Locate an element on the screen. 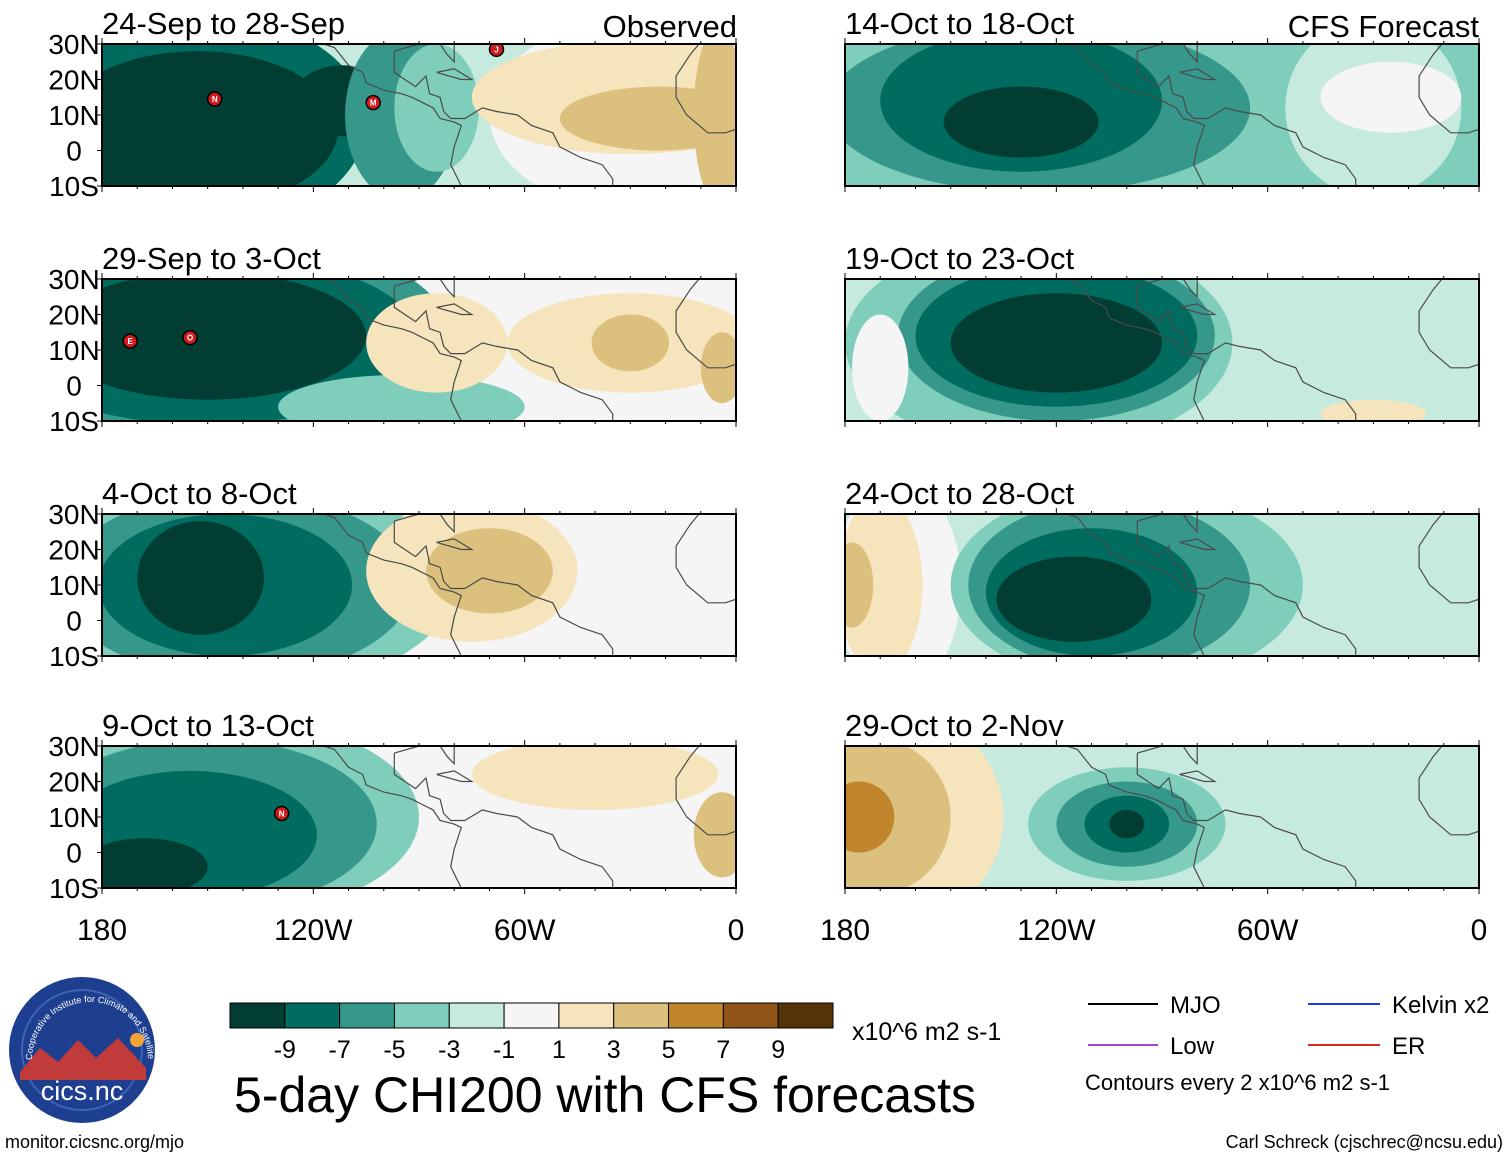 The height and width of the screenshot is (1159, 1510). storm-marker-label: J is located at coordinates (496, 49).